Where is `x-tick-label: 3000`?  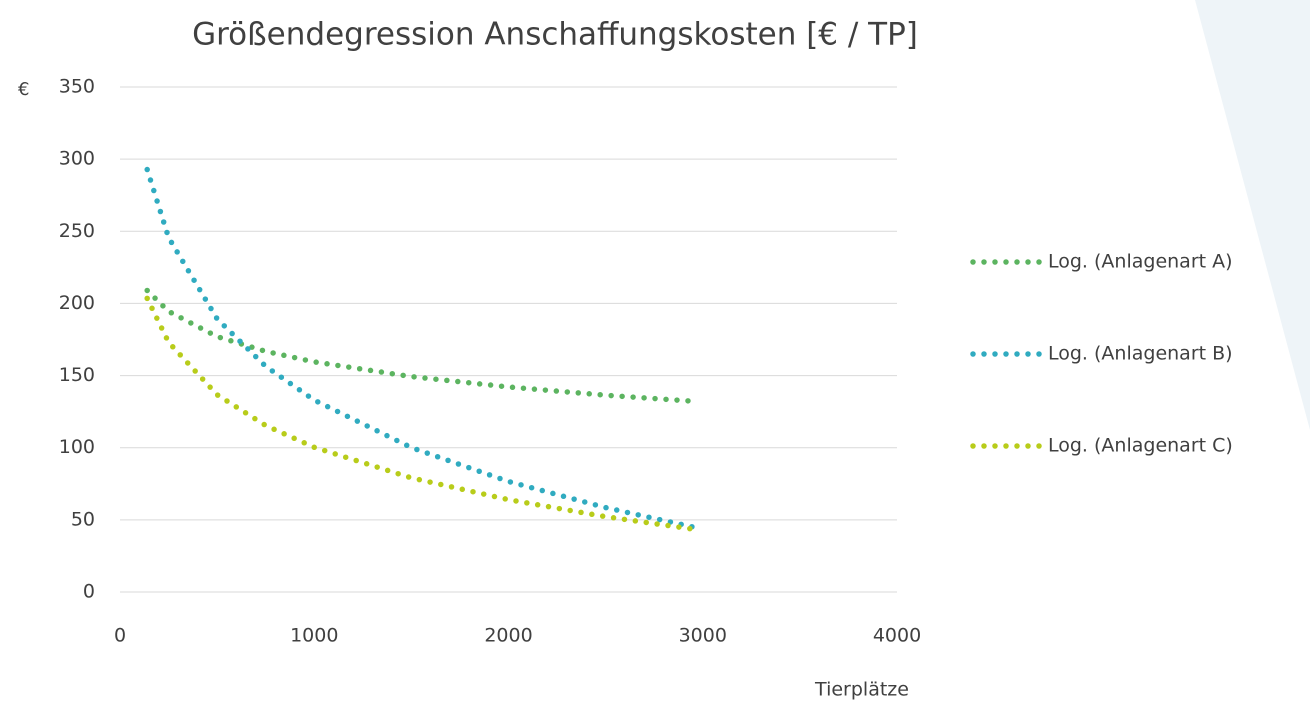 x-tick-label: 3000 is located at coordinates (703, 636).